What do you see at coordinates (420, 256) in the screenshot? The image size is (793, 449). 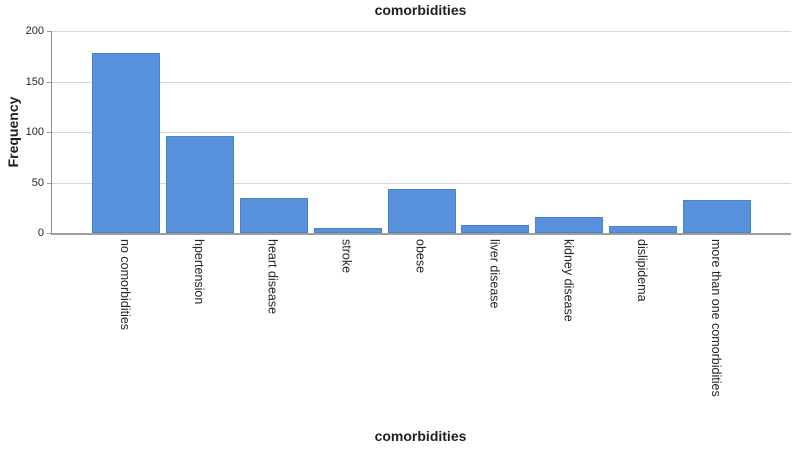 I see `x-tick-label: obese` at bounding box center [420, 256].